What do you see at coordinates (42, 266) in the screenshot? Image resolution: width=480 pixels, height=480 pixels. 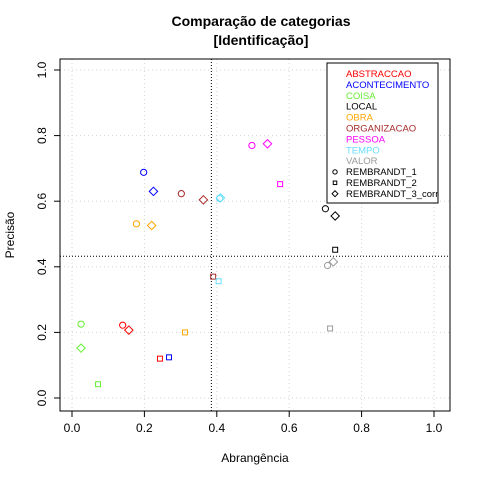 I see `y-tick-label: 0.4` at bounding box center [42, 266].